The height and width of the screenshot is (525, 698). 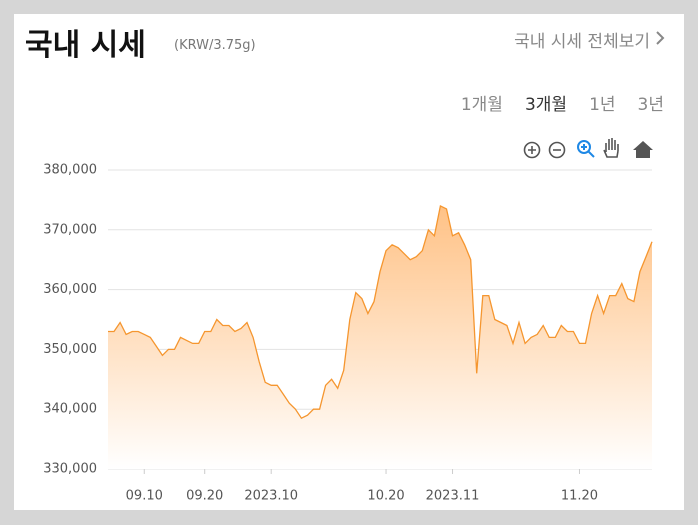 What do you see at coordinates (144, 496) in the screenshot?
I see `x-tick-label: 09.10` at bounding box center [144, 496].